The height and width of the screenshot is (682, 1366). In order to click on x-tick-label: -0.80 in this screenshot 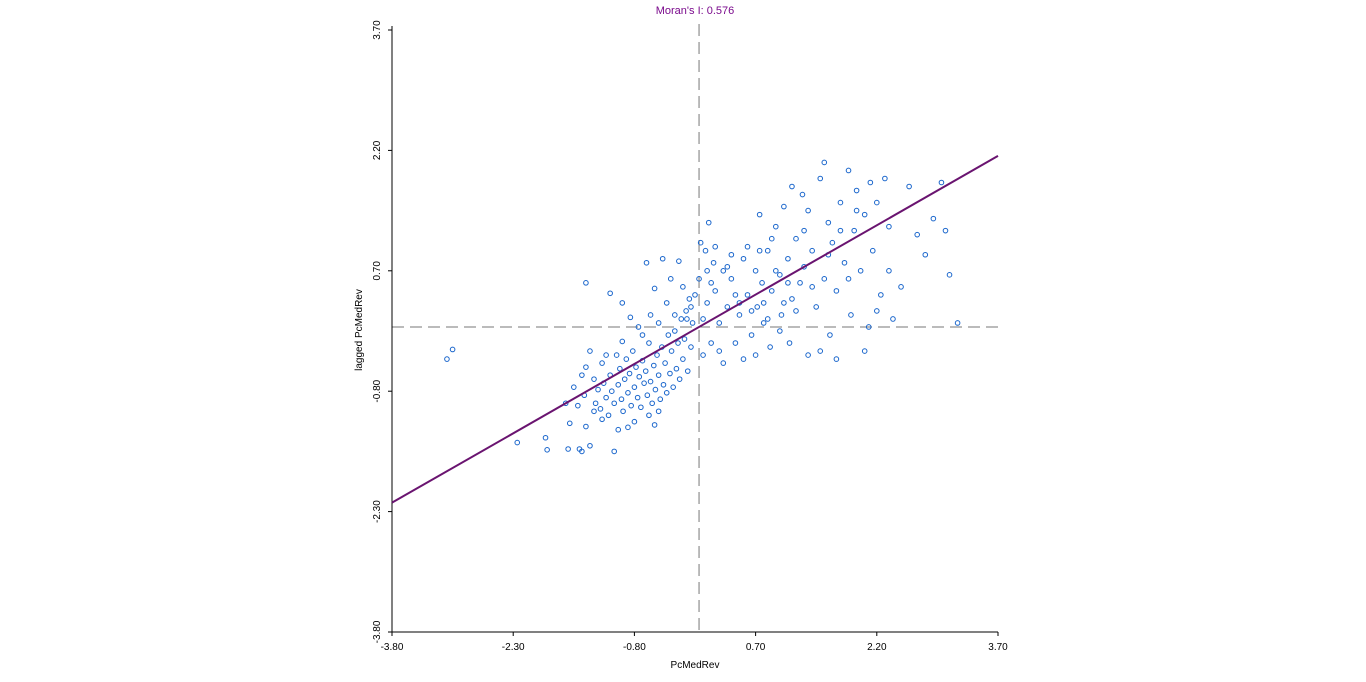, I will do `click(634, 647)`.